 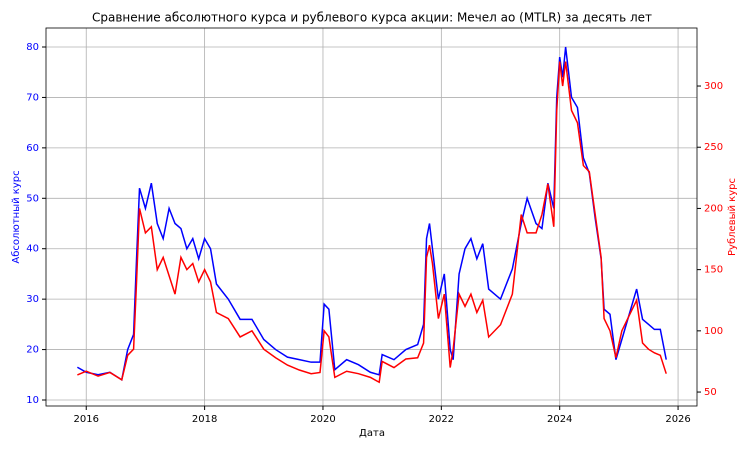 I want to click on y2-axis-label: Рублевый курс, so click(x=732, y=217).